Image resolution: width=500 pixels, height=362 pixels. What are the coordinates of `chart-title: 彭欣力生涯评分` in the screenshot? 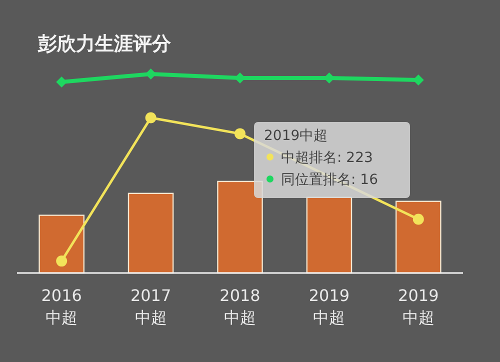 It's located at (104, 44).